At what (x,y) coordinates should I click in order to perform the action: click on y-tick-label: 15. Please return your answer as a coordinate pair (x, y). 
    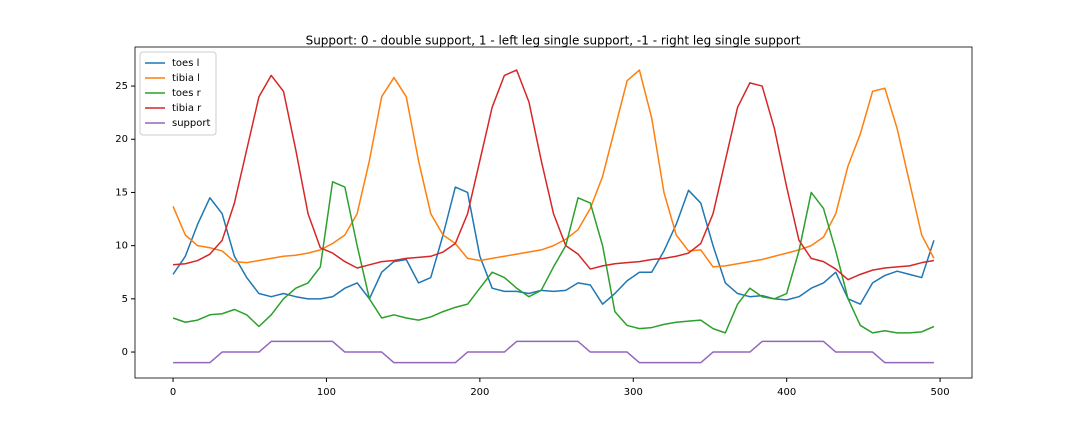
    Looking at the image, I should click on (121, 192).